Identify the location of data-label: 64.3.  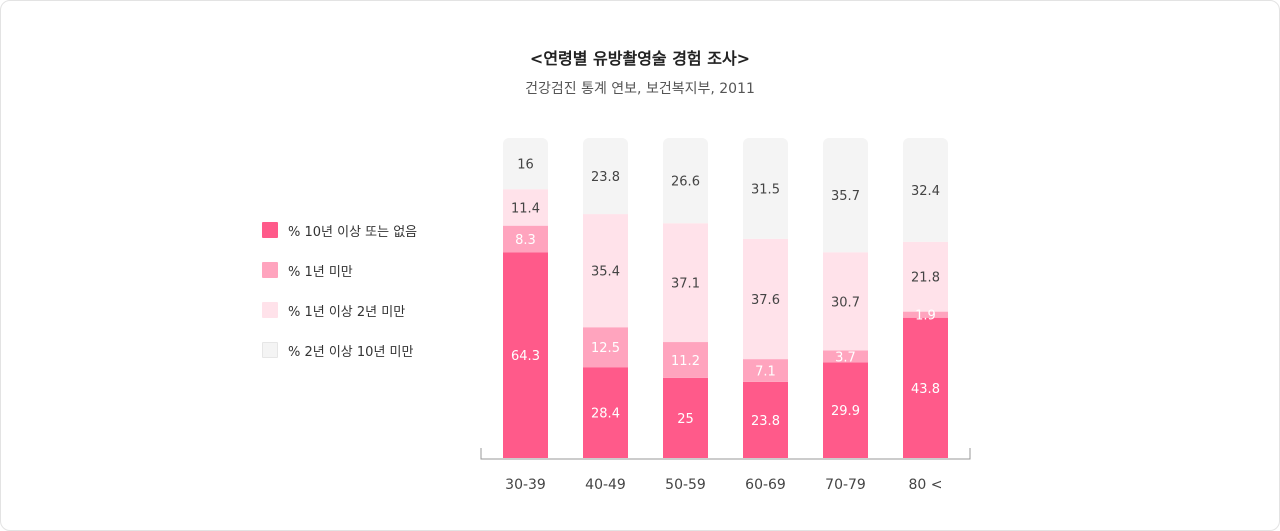
(525, 356).